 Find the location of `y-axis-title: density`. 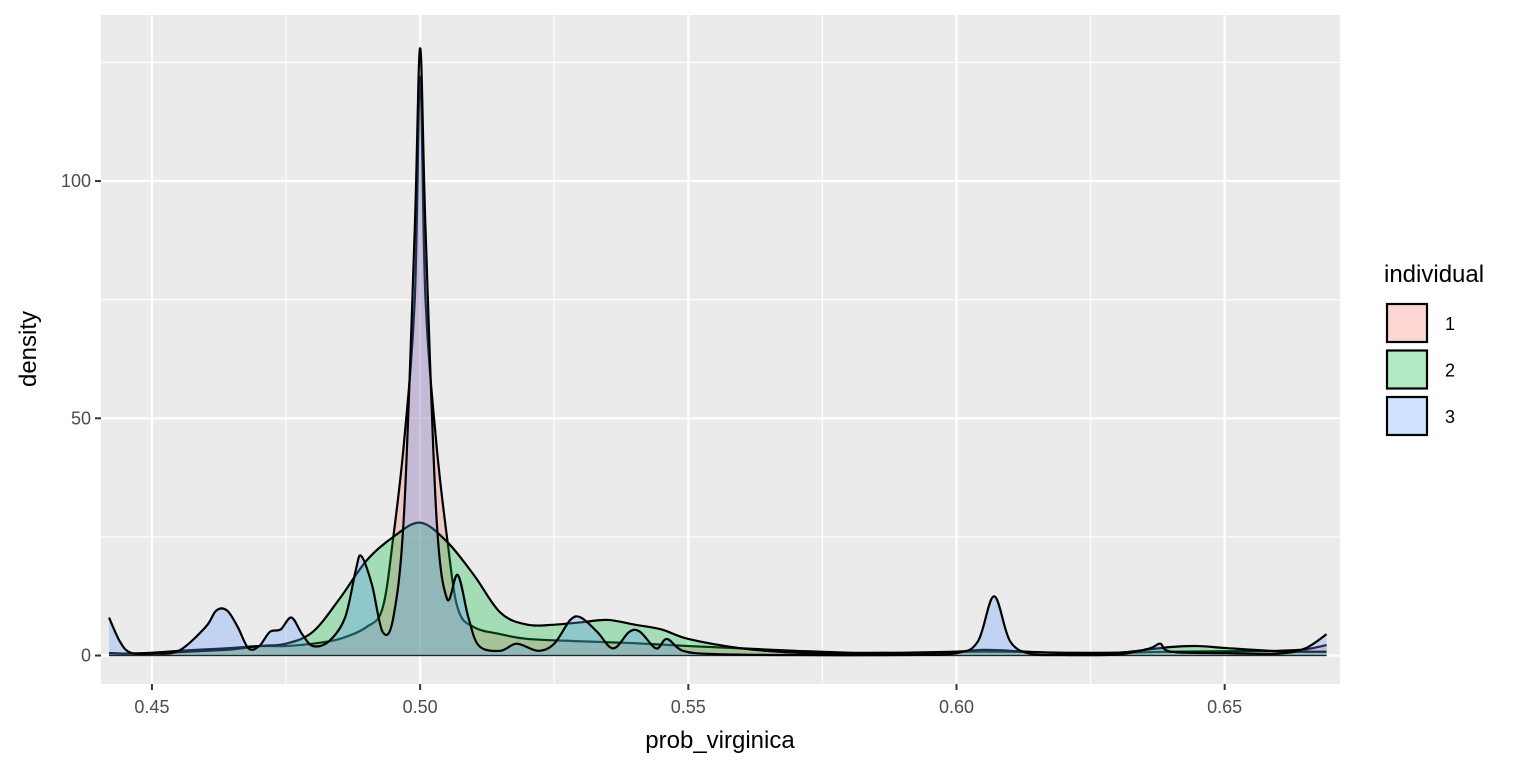

y-axis-title: density is located at coordinates (28, 349).